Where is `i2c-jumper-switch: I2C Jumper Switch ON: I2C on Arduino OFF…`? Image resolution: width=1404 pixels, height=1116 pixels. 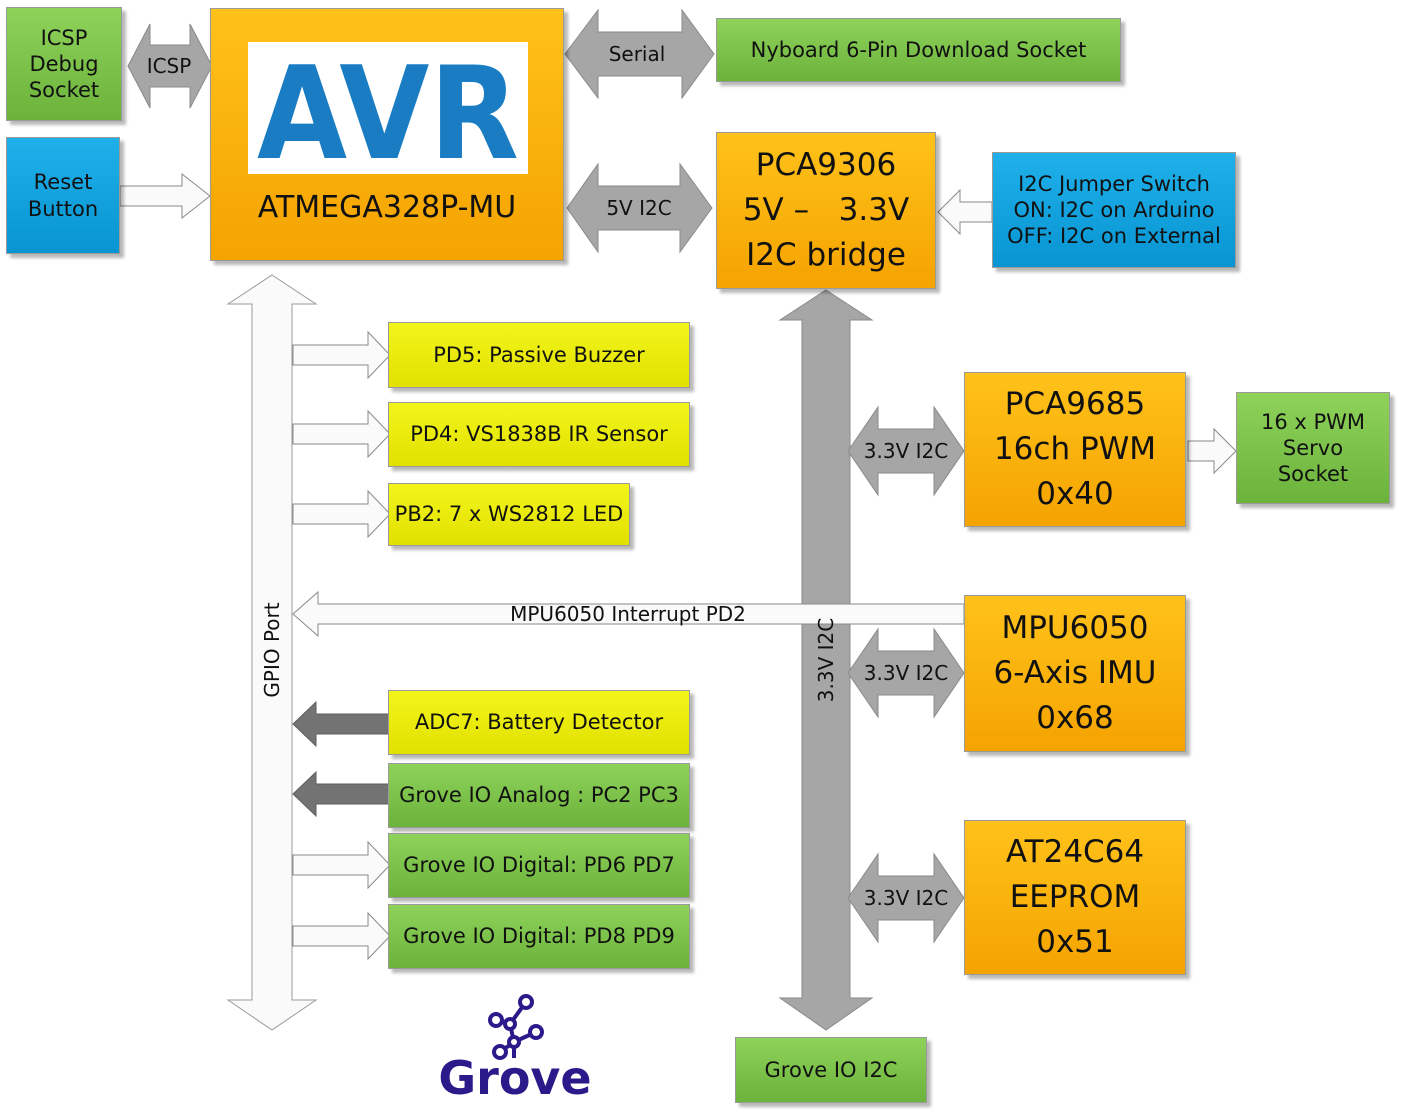 i2c-jumper-switch: I2C Jumper Switch ON: I2C on Arduino OFF… is located at coordinates (1114, 210).